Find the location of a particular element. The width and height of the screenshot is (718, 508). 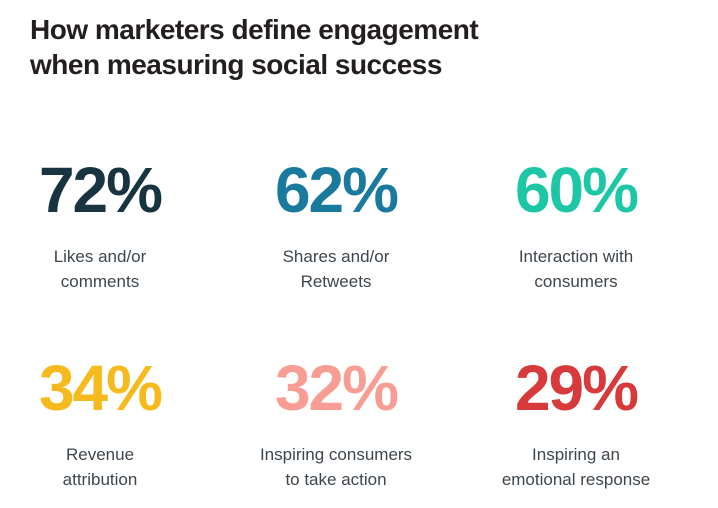

stat-label-line: emotional response is located at coordinates (576, 479).